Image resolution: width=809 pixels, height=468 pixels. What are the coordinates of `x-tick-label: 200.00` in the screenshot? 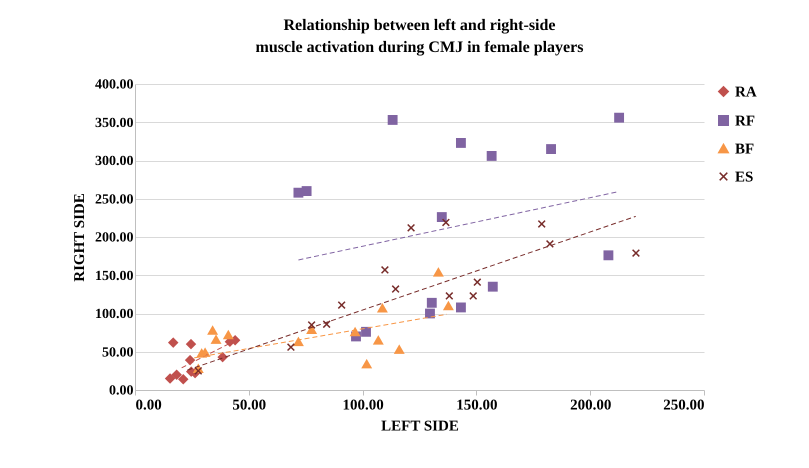 It's located at (591, 406).